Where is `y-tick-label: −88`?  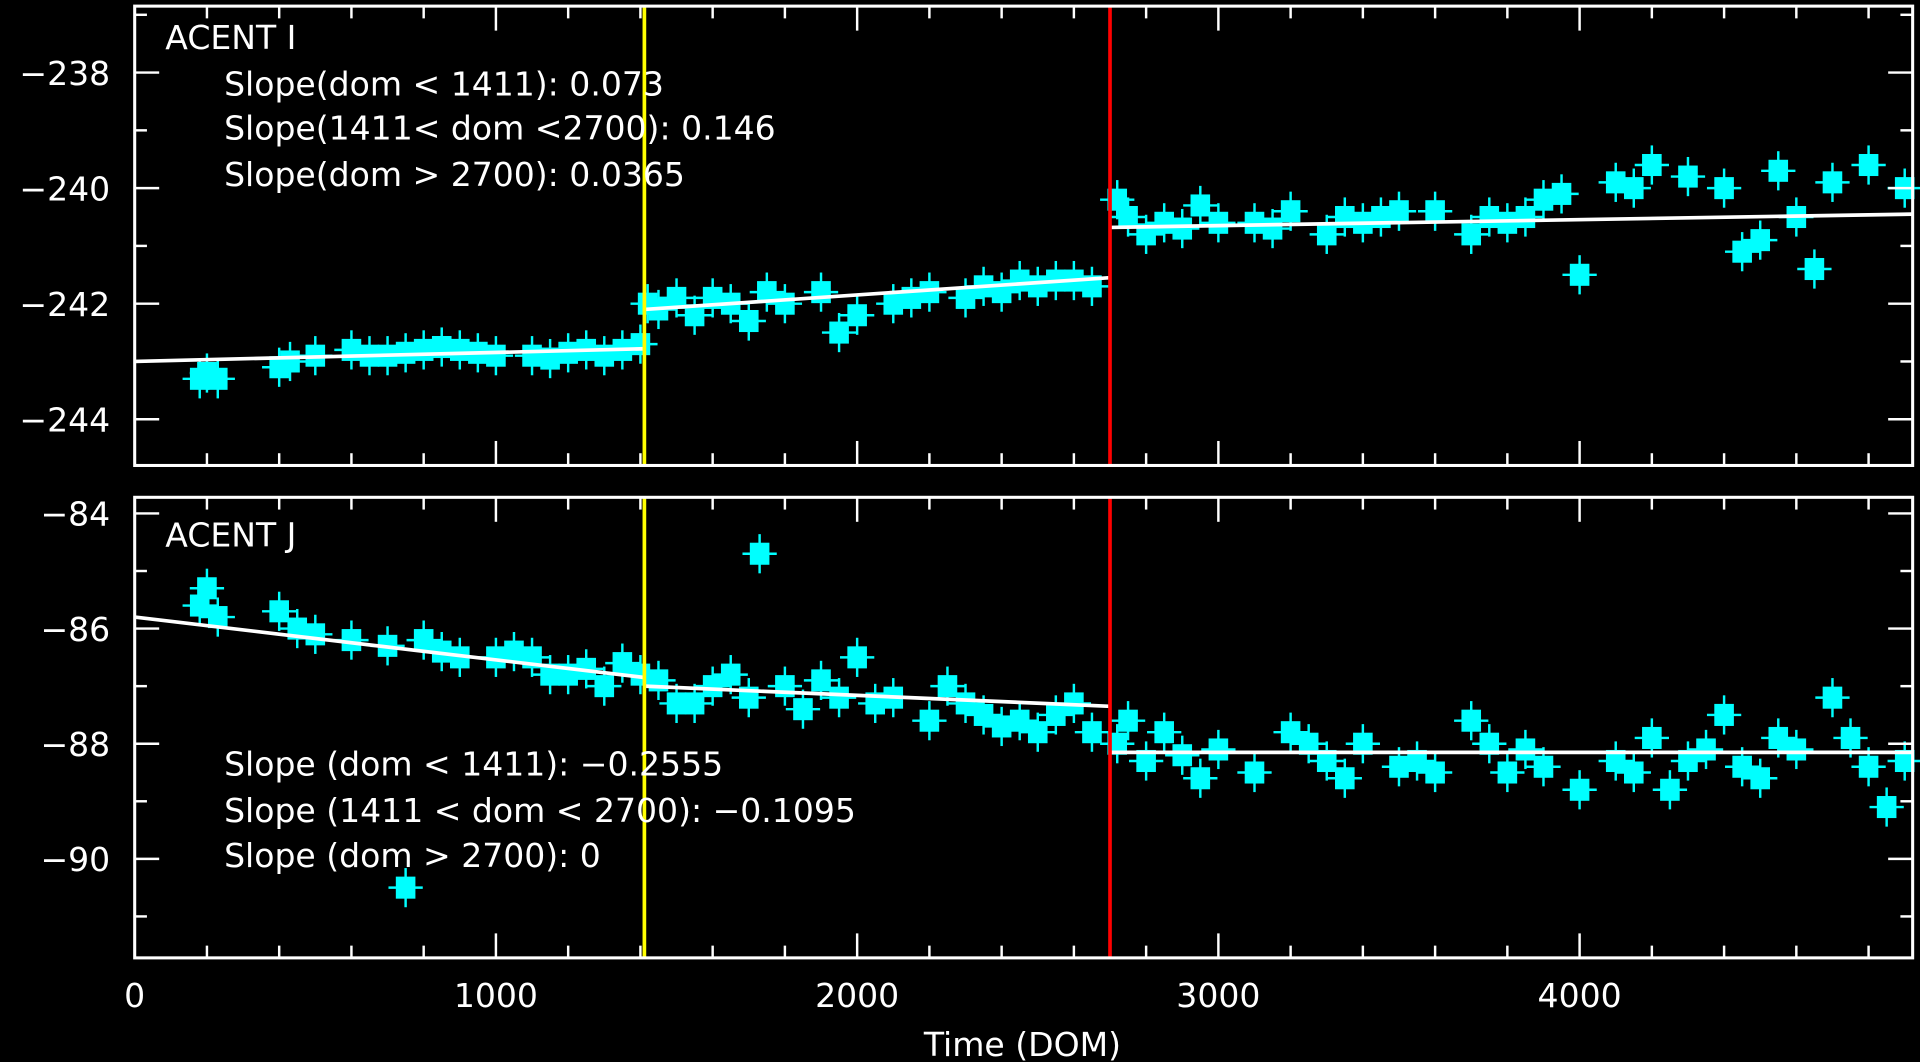
y-tick-label: −88 is located at coordinates (75, 744).